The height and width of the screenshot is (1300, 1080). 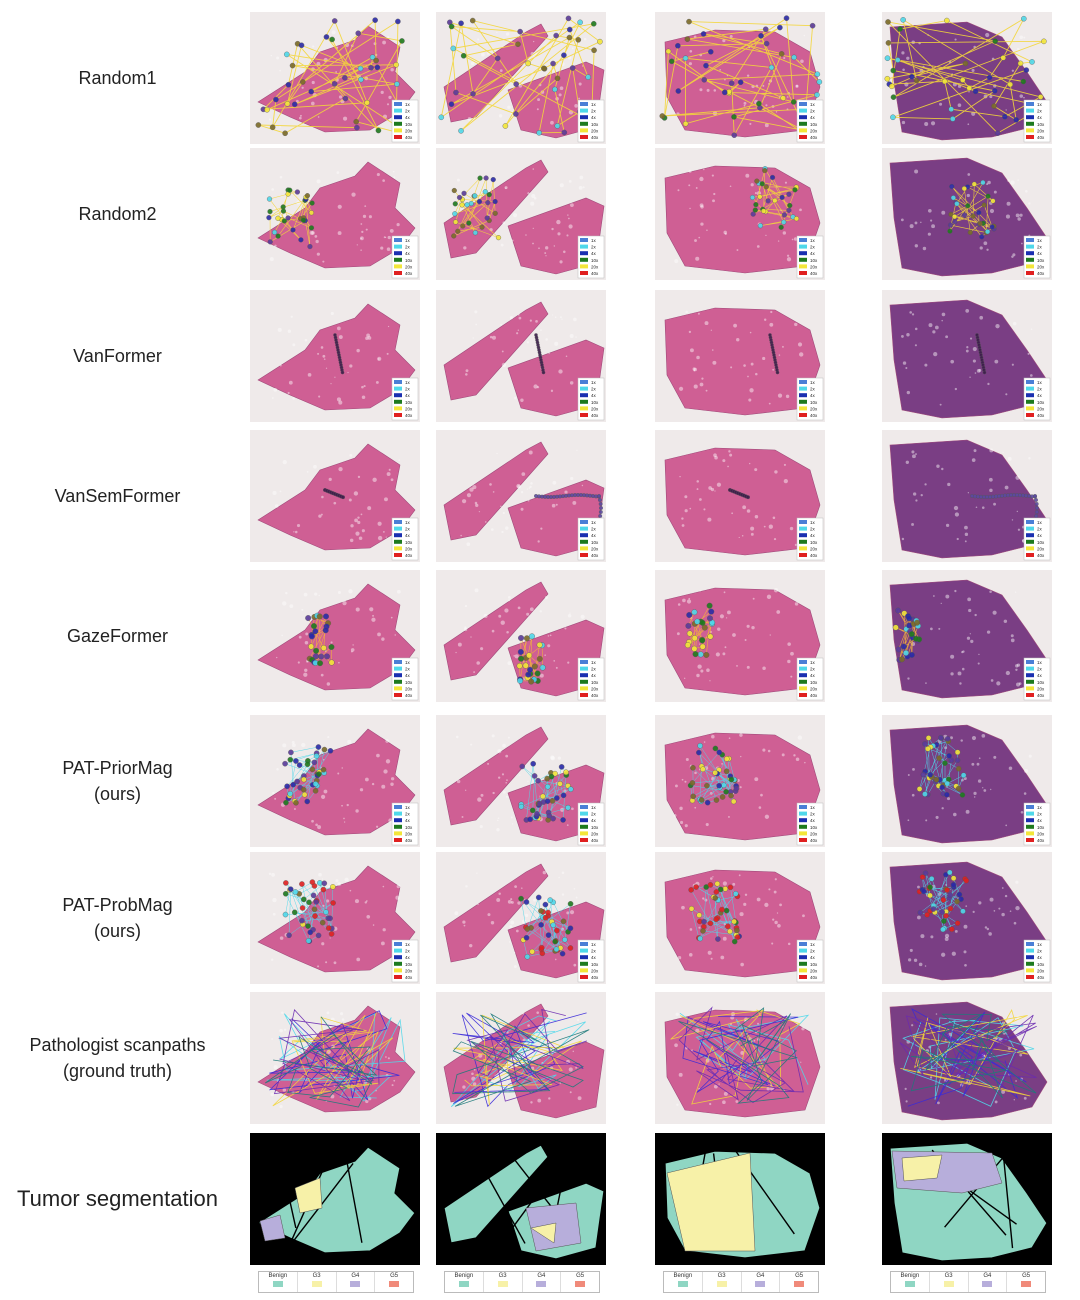 I want to click on segmentation-legend-swatch, so click(x=987, y=1284).